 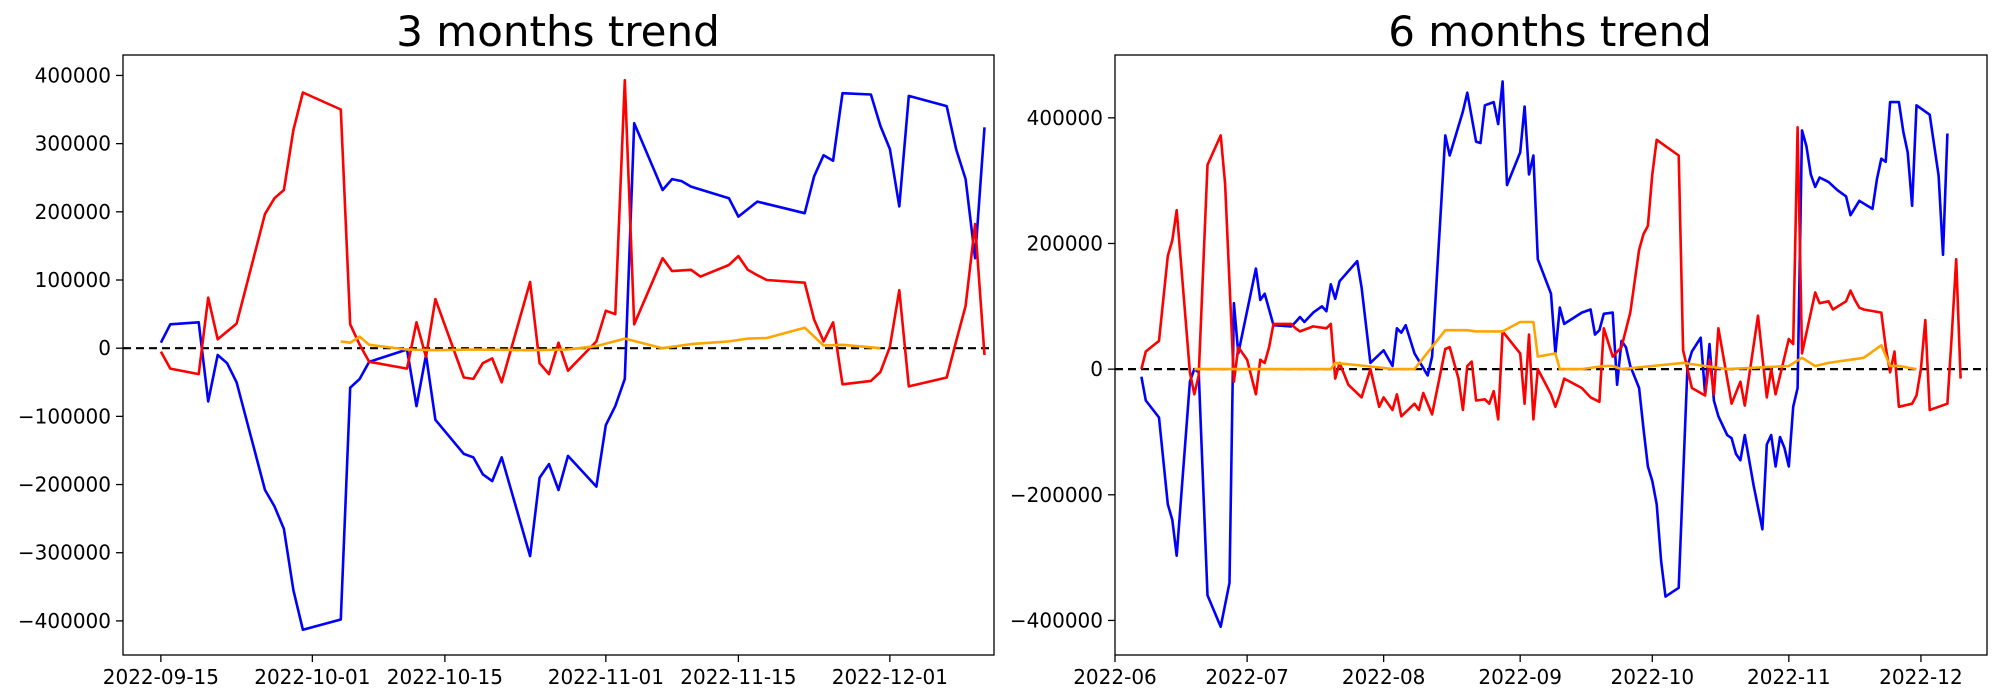 What do you see at coordinates (73, 144) in the screenshot?
I see `y-tick-label: 300000` at bounding box center [73, 144].